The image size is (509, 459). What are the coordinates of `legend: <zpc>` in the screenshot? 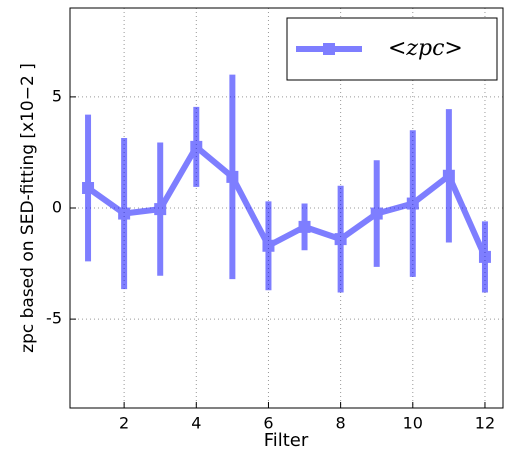 It's located at (392, 49).